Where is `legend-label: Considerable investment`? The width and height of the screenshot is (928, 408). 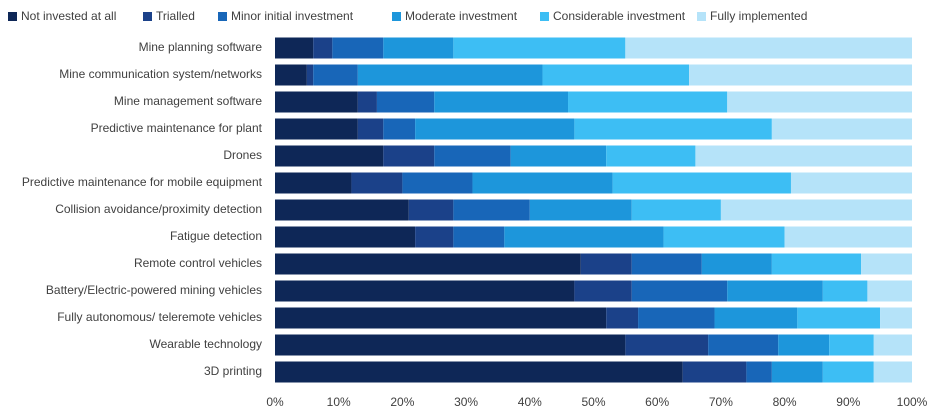 legend-label: Considerable investment is located at coordinates (619, 16).